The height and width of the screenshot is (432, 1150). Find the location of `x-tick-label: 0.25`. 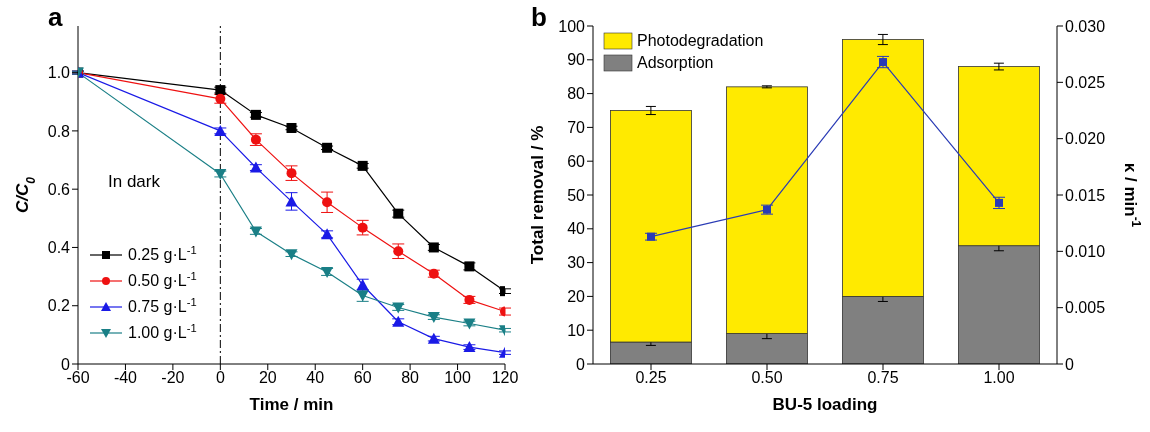

x-tick-label: 0.25 is located at coordinates (651, 378).